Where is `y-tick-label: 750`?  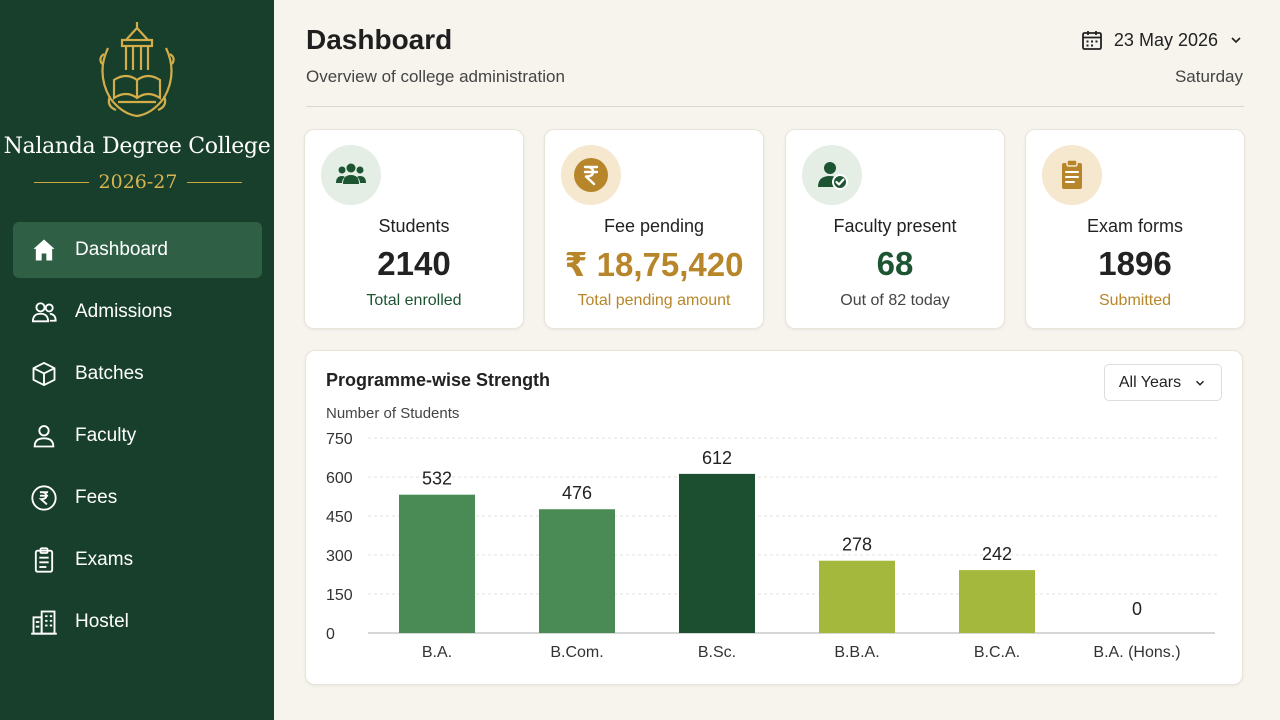
y-tick-label: 750 is located at coordinates (339, 439).